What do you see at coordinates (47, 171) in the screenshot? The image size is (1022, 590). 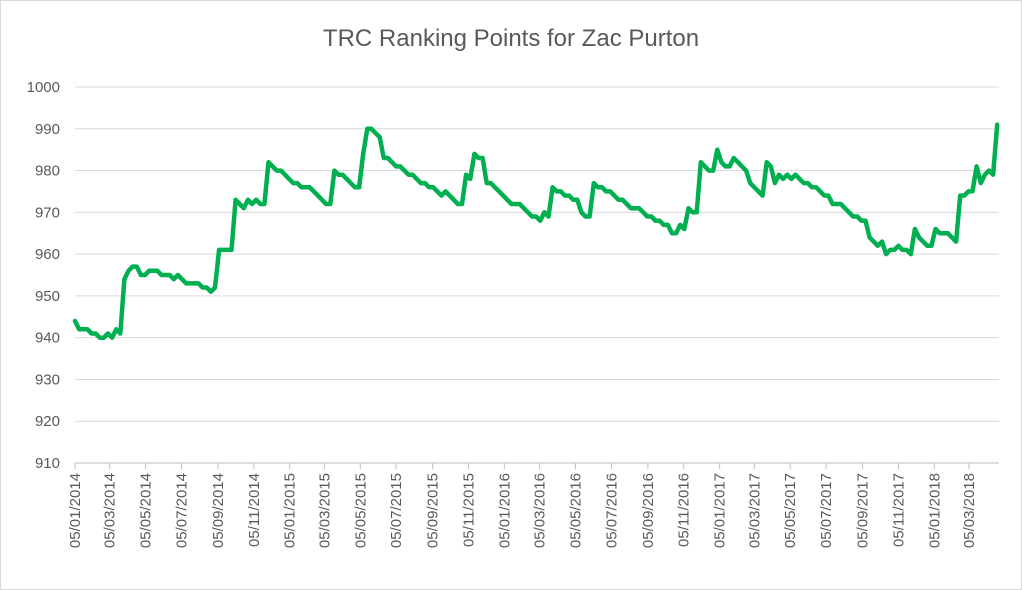 I see `y-tick-label: 980` at bounding box center [47, 171].